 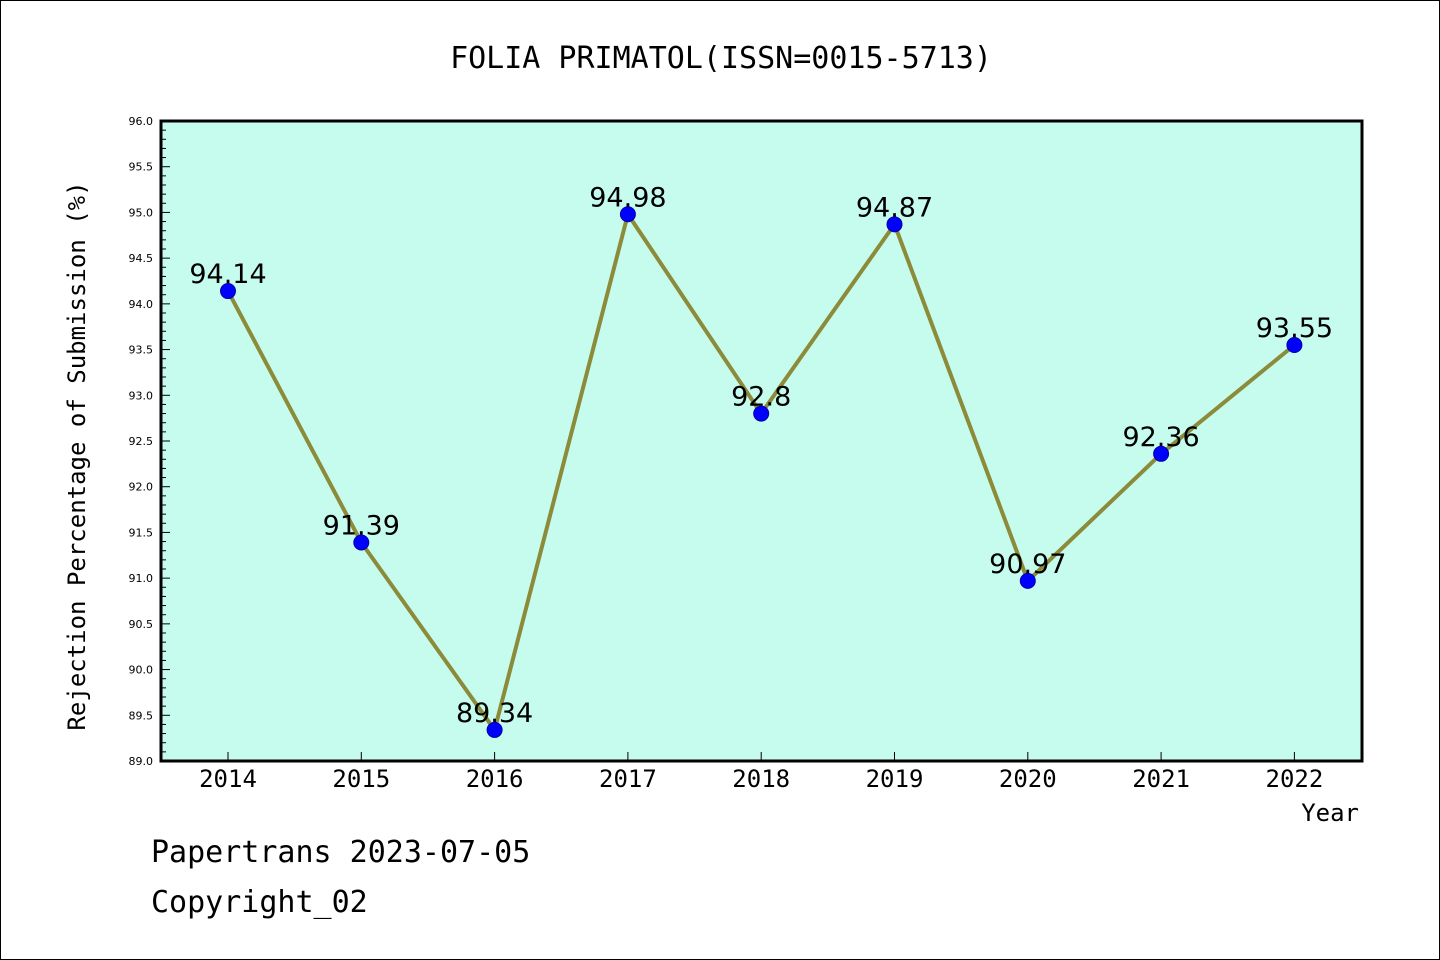 What do you see at coordinates (141, 395) in the screenshot?
I see `y-tick-label: 93.0` at bounding box center [141, 395].